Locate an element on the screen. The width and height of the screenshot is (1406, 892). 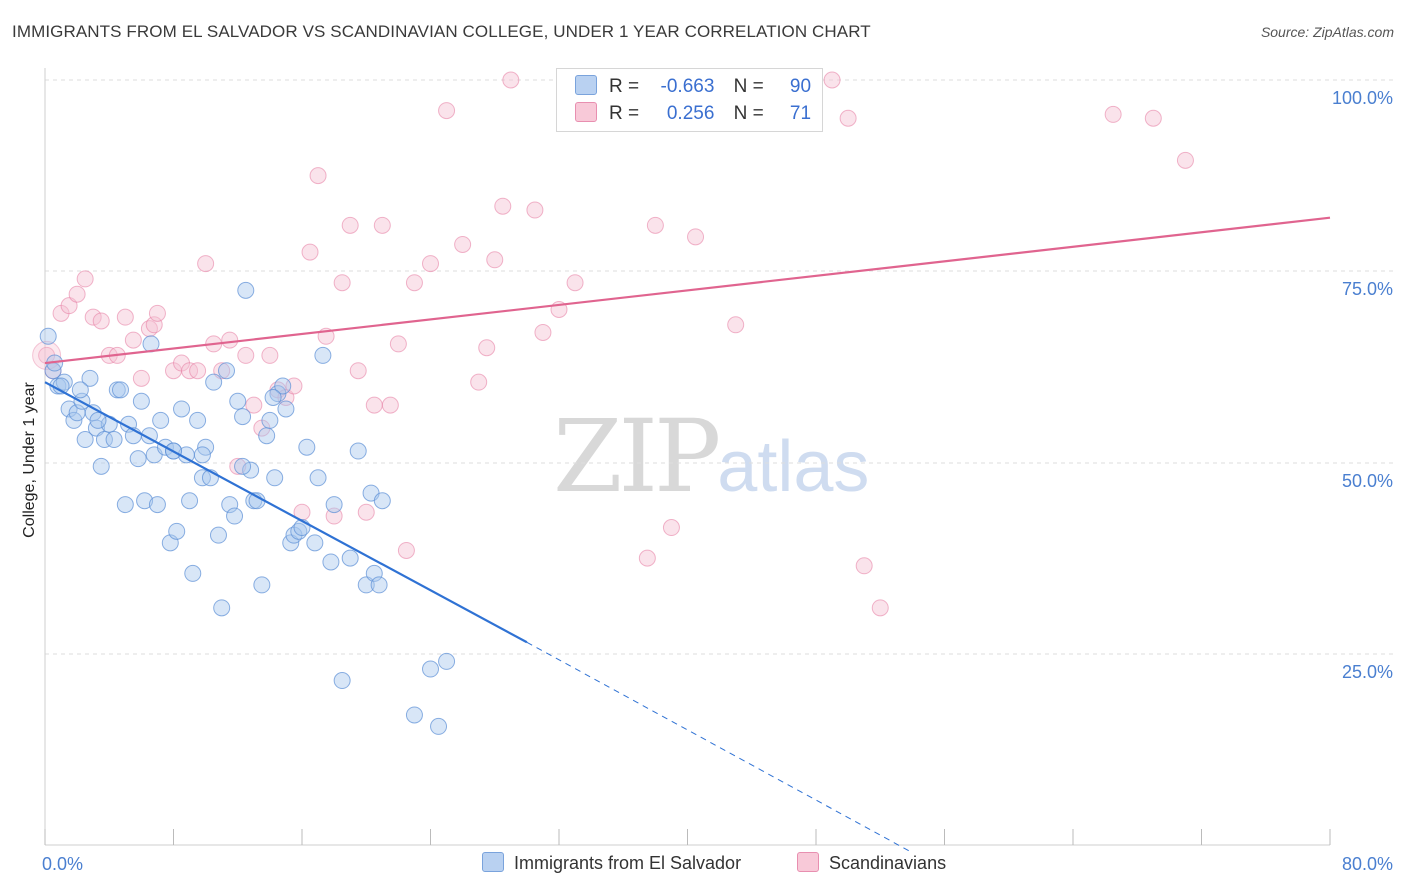
legend-n-value: 71 is located at coordinates (800, 113).